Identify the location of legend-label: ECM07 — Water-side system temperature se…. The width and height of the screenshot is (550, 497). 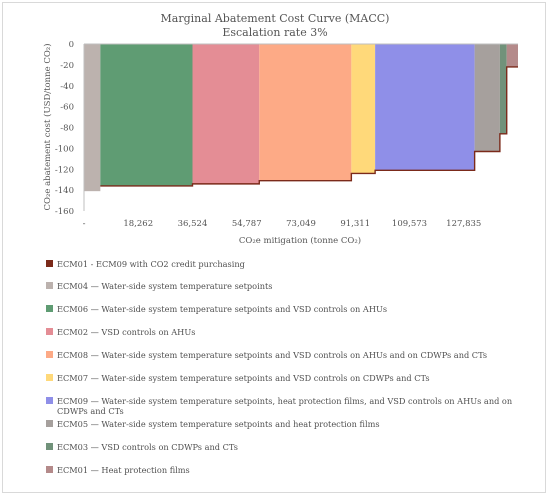
(243, 378).